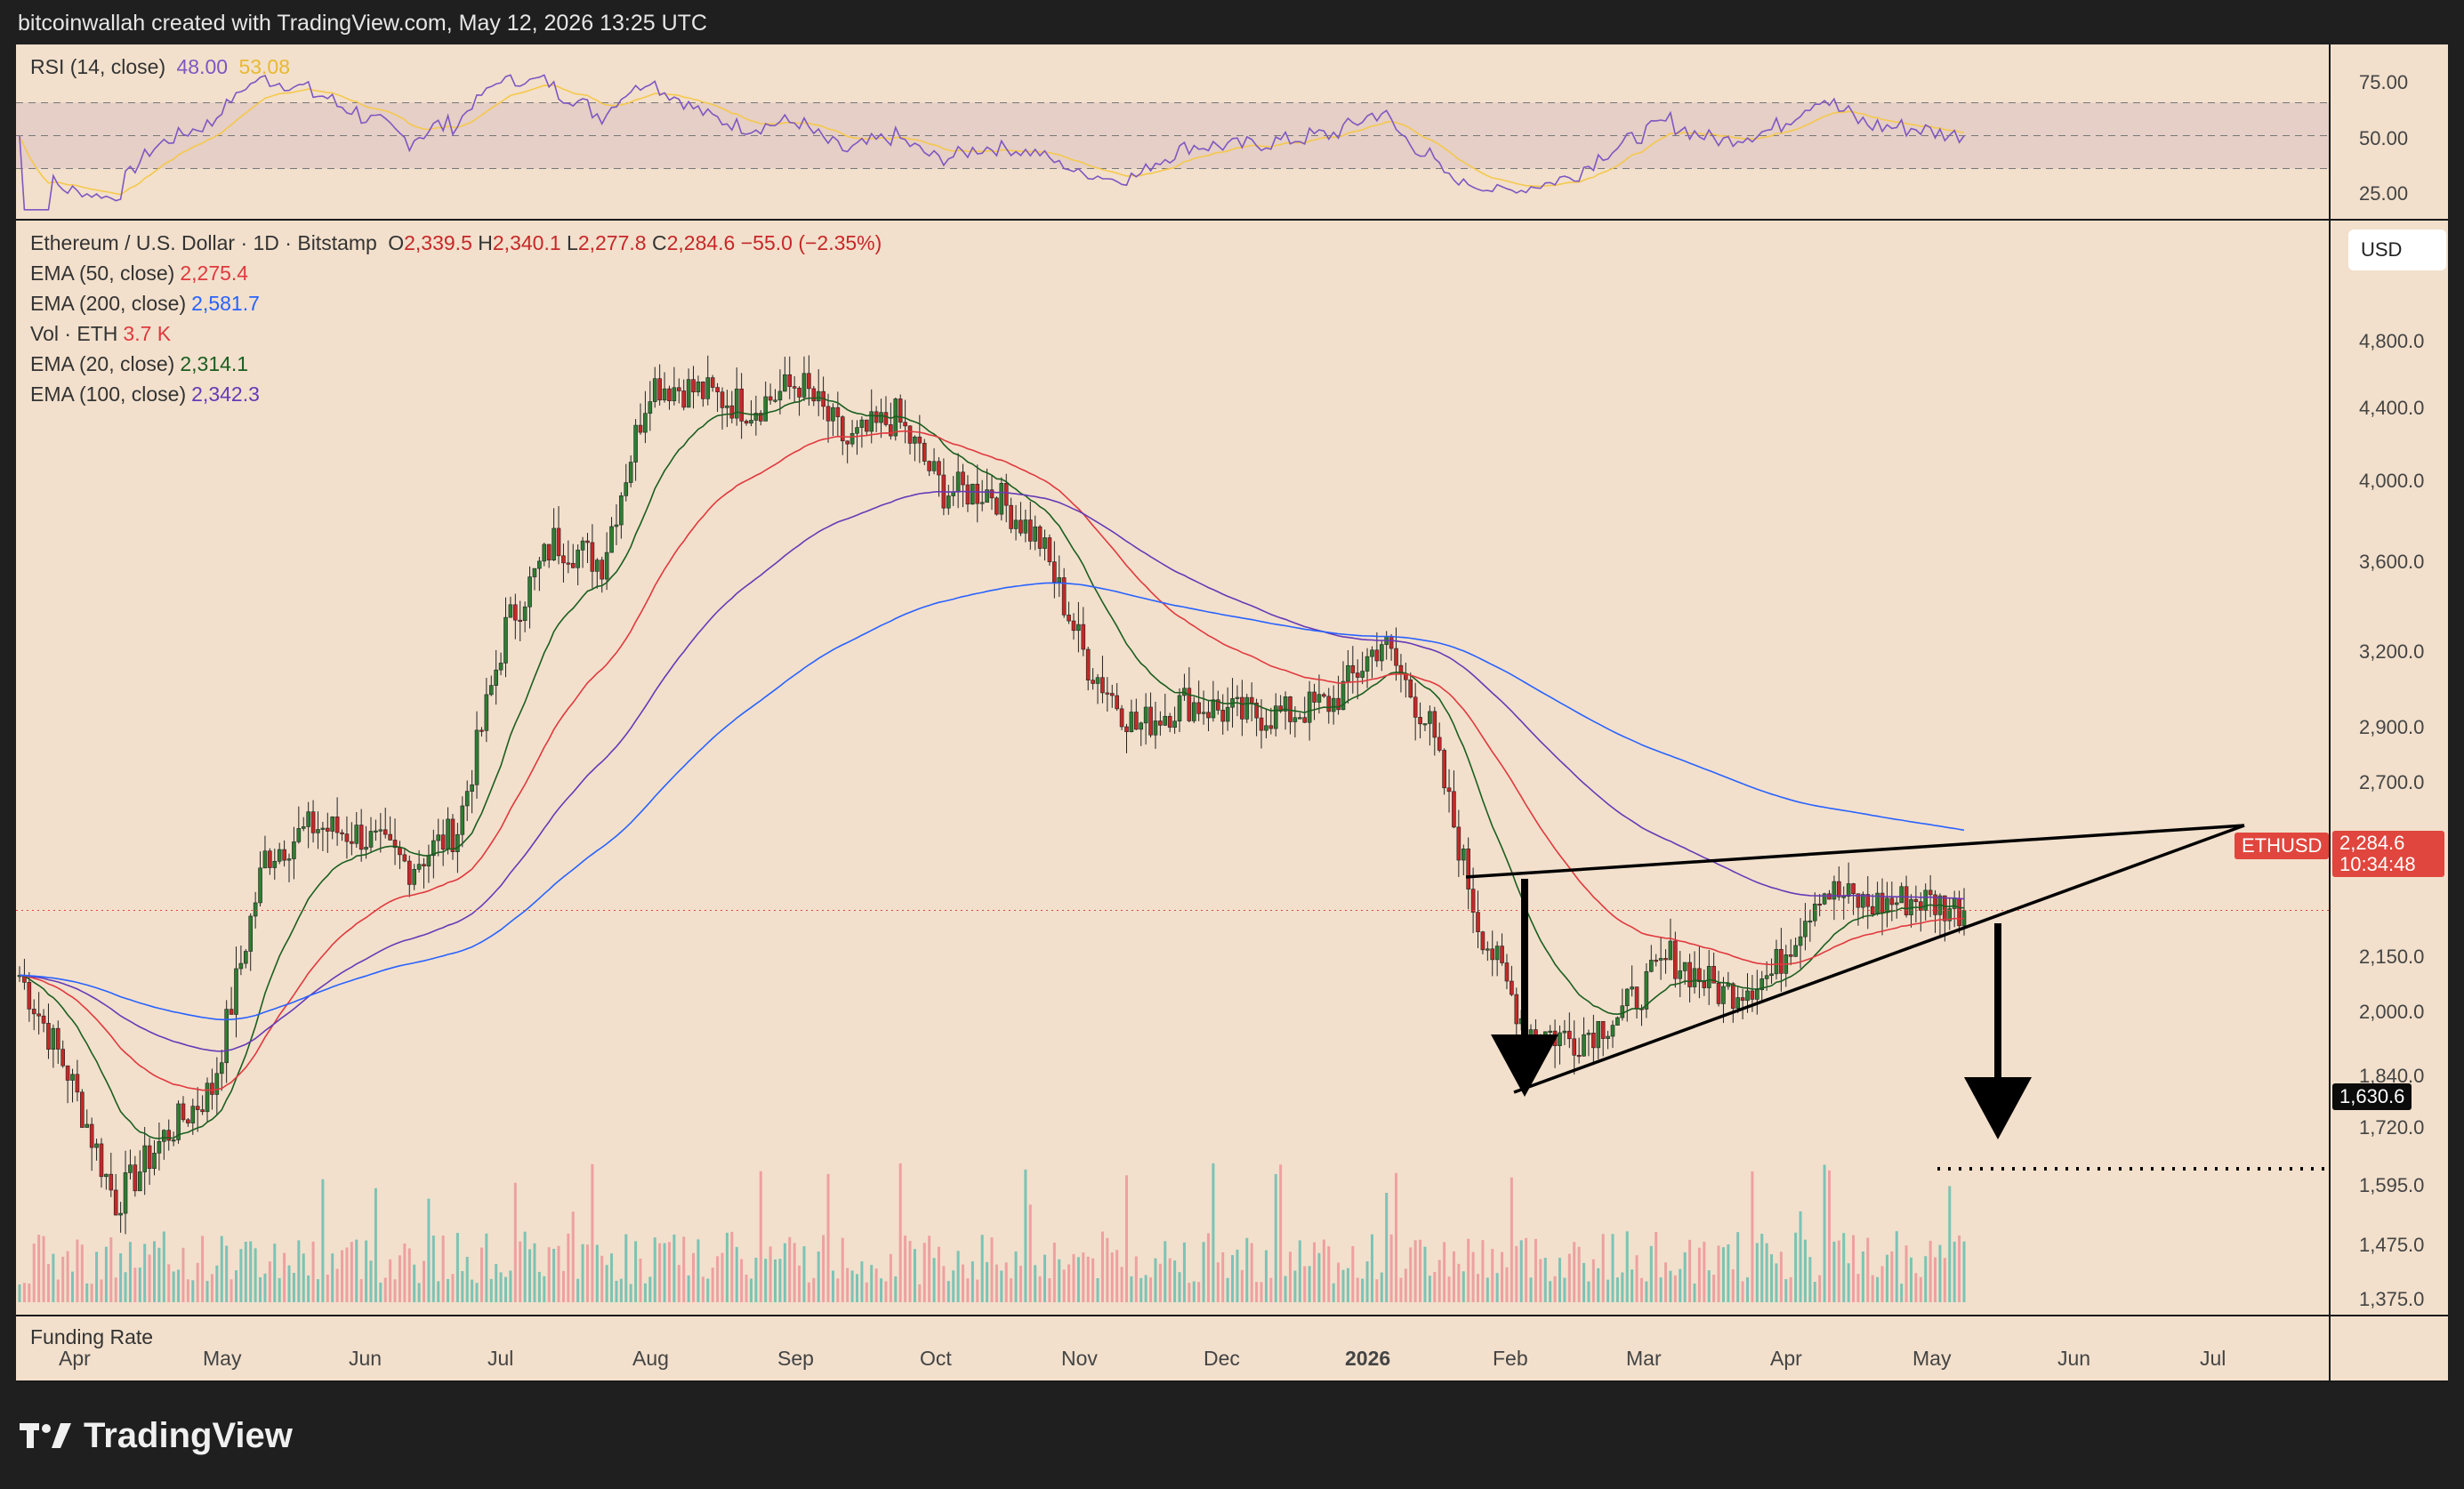 The width and height of the screenshot is (2464, 1489). What do you see at coordinates (145, 394) in the screenshot?
I see `indicator-ema100: EMA (100, close) 2,342.3` at bounding box center [145, 394].